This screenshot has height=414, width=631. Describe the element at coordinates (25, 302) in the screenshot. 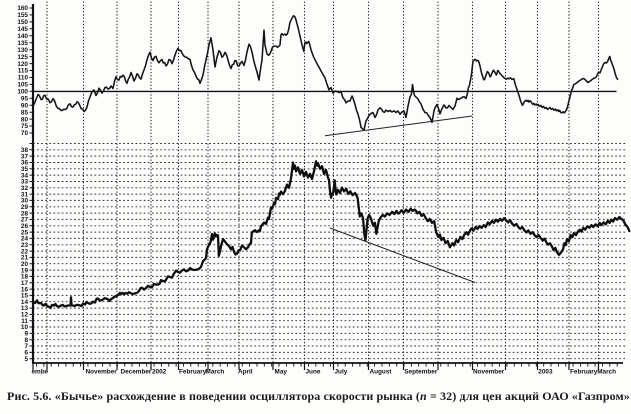

I see `svg-text: 14` at that location.